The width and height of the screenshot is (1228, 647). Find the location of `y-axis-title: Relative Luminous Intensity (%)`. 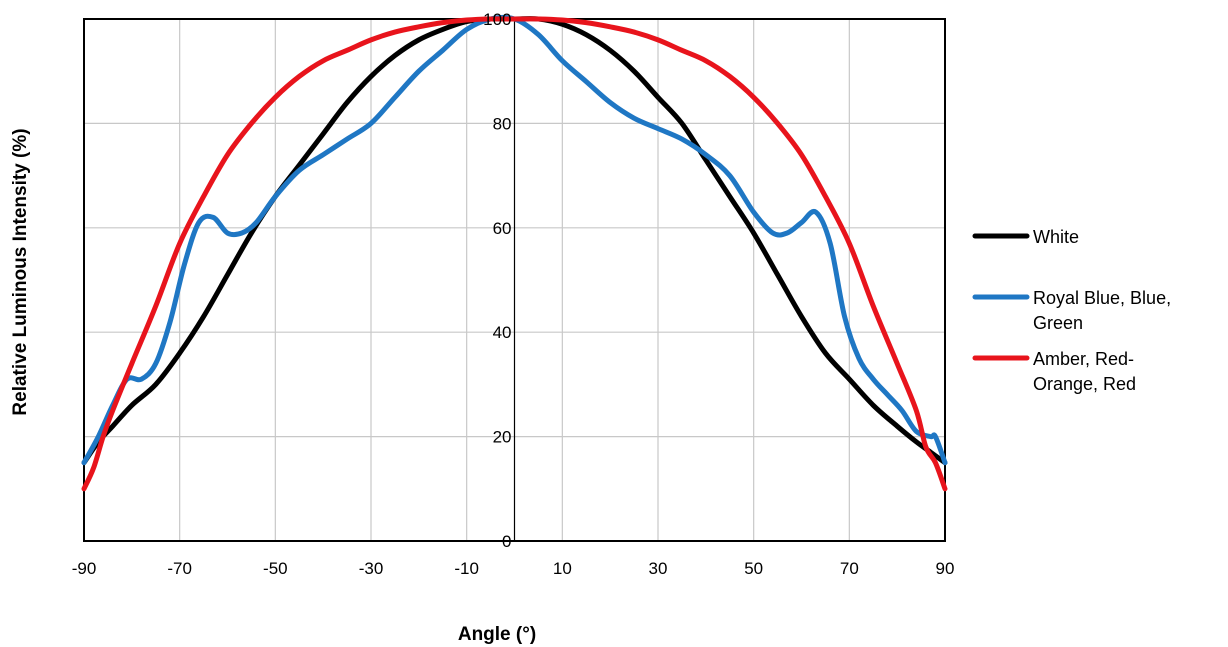

y-axis-title: Relative Luminous Intensity (%) is located at coordinates (20, 271).